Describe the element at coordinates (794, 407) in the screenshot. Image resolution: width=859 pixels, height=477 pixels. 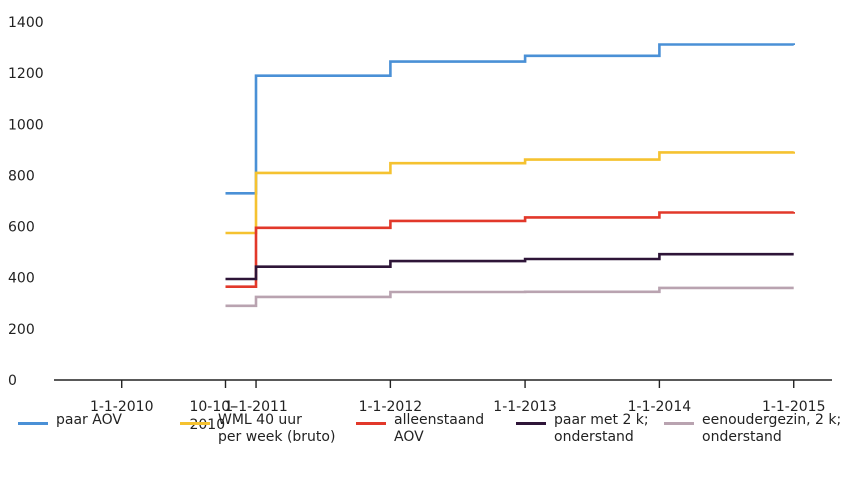
I see `x-tick-label: 1-1-2015` at that location.